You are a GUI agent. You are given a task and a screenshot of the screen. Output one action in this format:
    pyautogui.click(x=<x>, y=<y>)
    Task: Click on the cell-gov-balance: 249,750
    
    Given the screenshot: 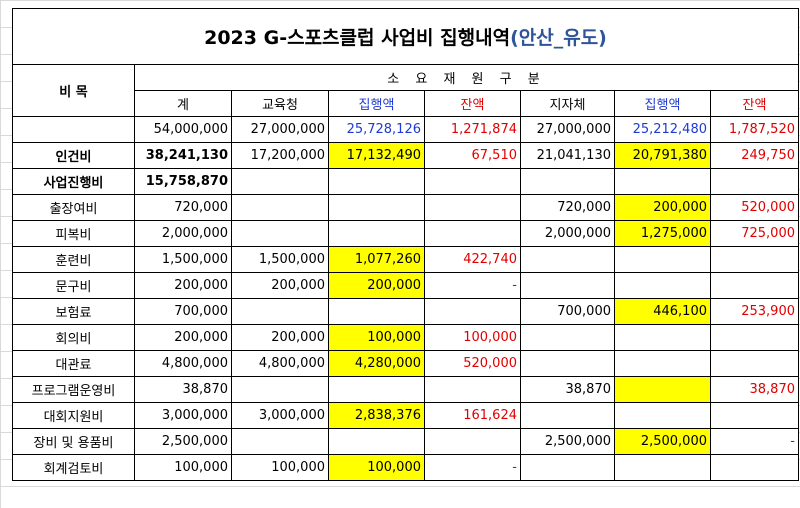 What is the action you would take?
    pyautogui.click(x=754, y=155)
    